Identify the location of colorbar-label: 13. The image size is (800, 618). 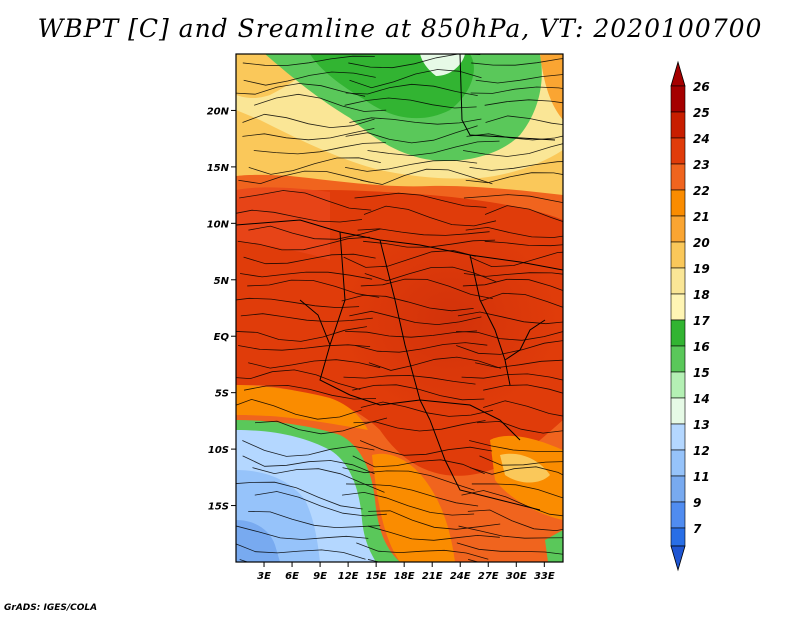
(701, 425).